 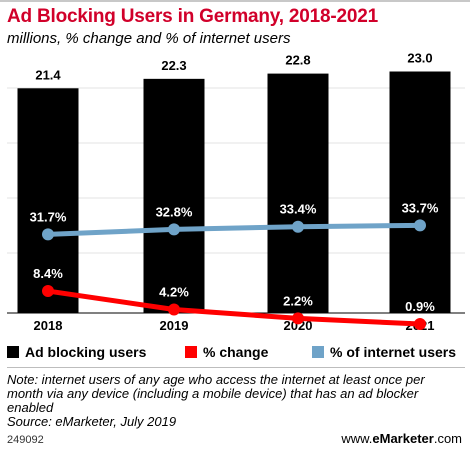 I want to click on percent-change-label: 2.2%, so click(x=298, y=300).